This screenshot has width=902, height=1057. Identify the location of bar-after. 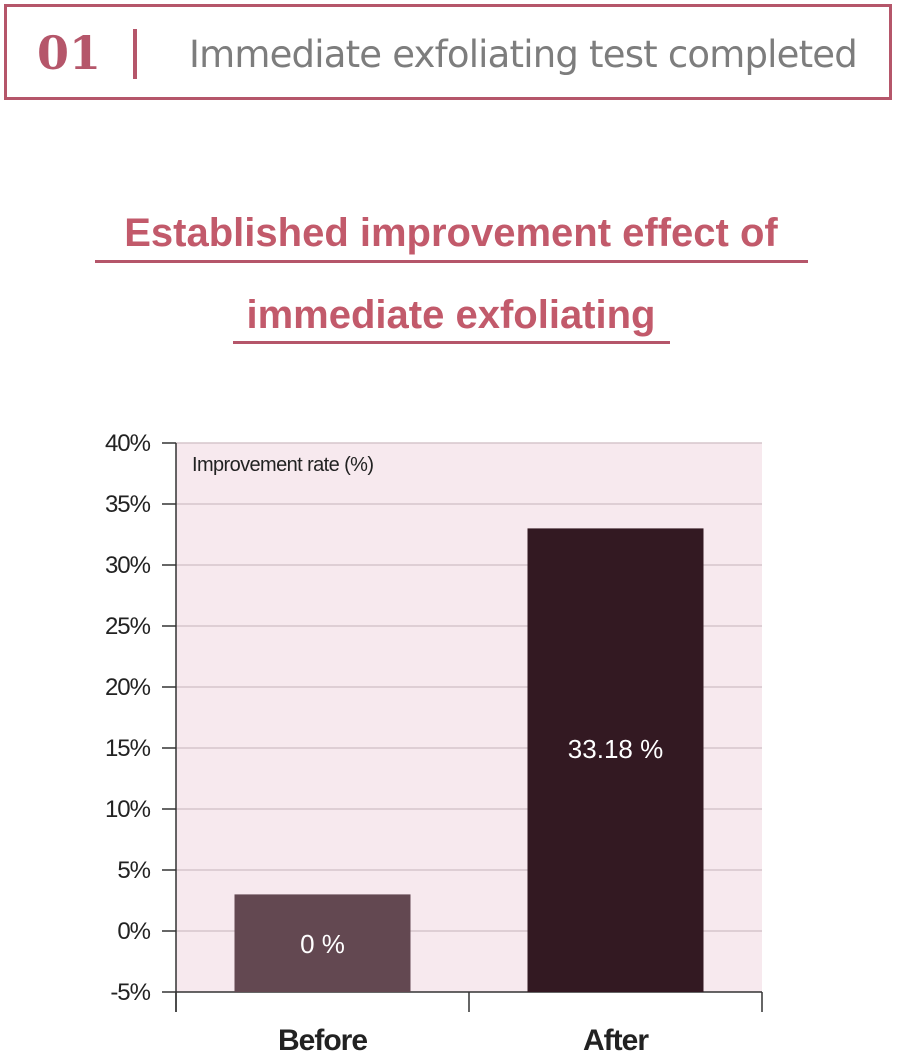
(615, 760).